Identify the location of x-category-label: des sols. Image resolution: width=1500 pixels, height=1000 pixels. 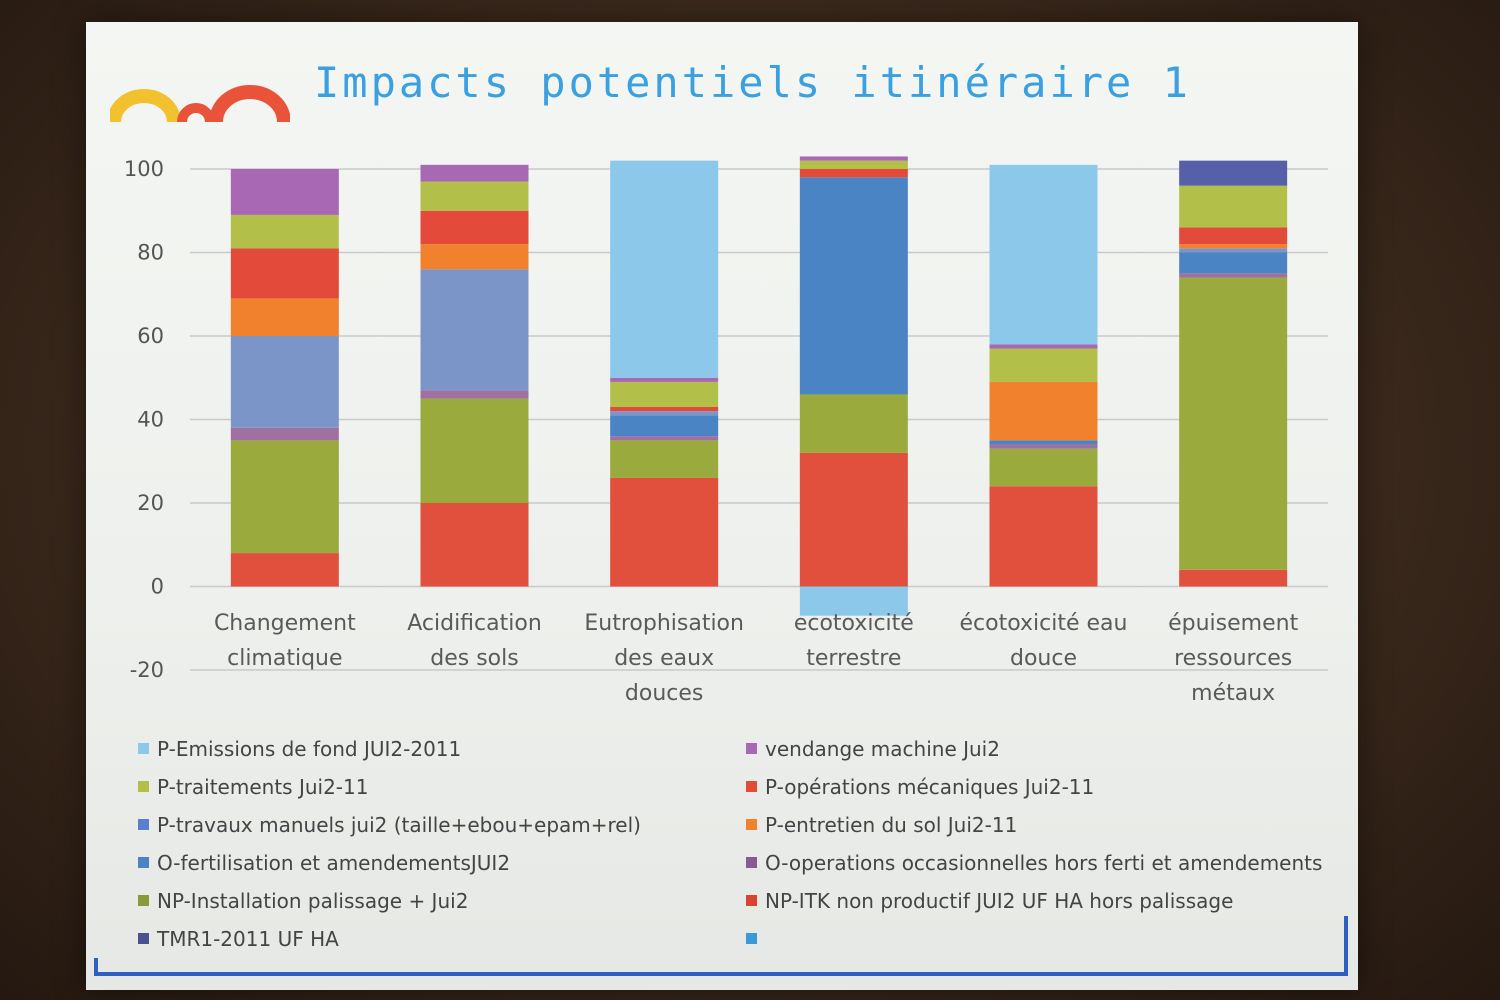
(474, 658).